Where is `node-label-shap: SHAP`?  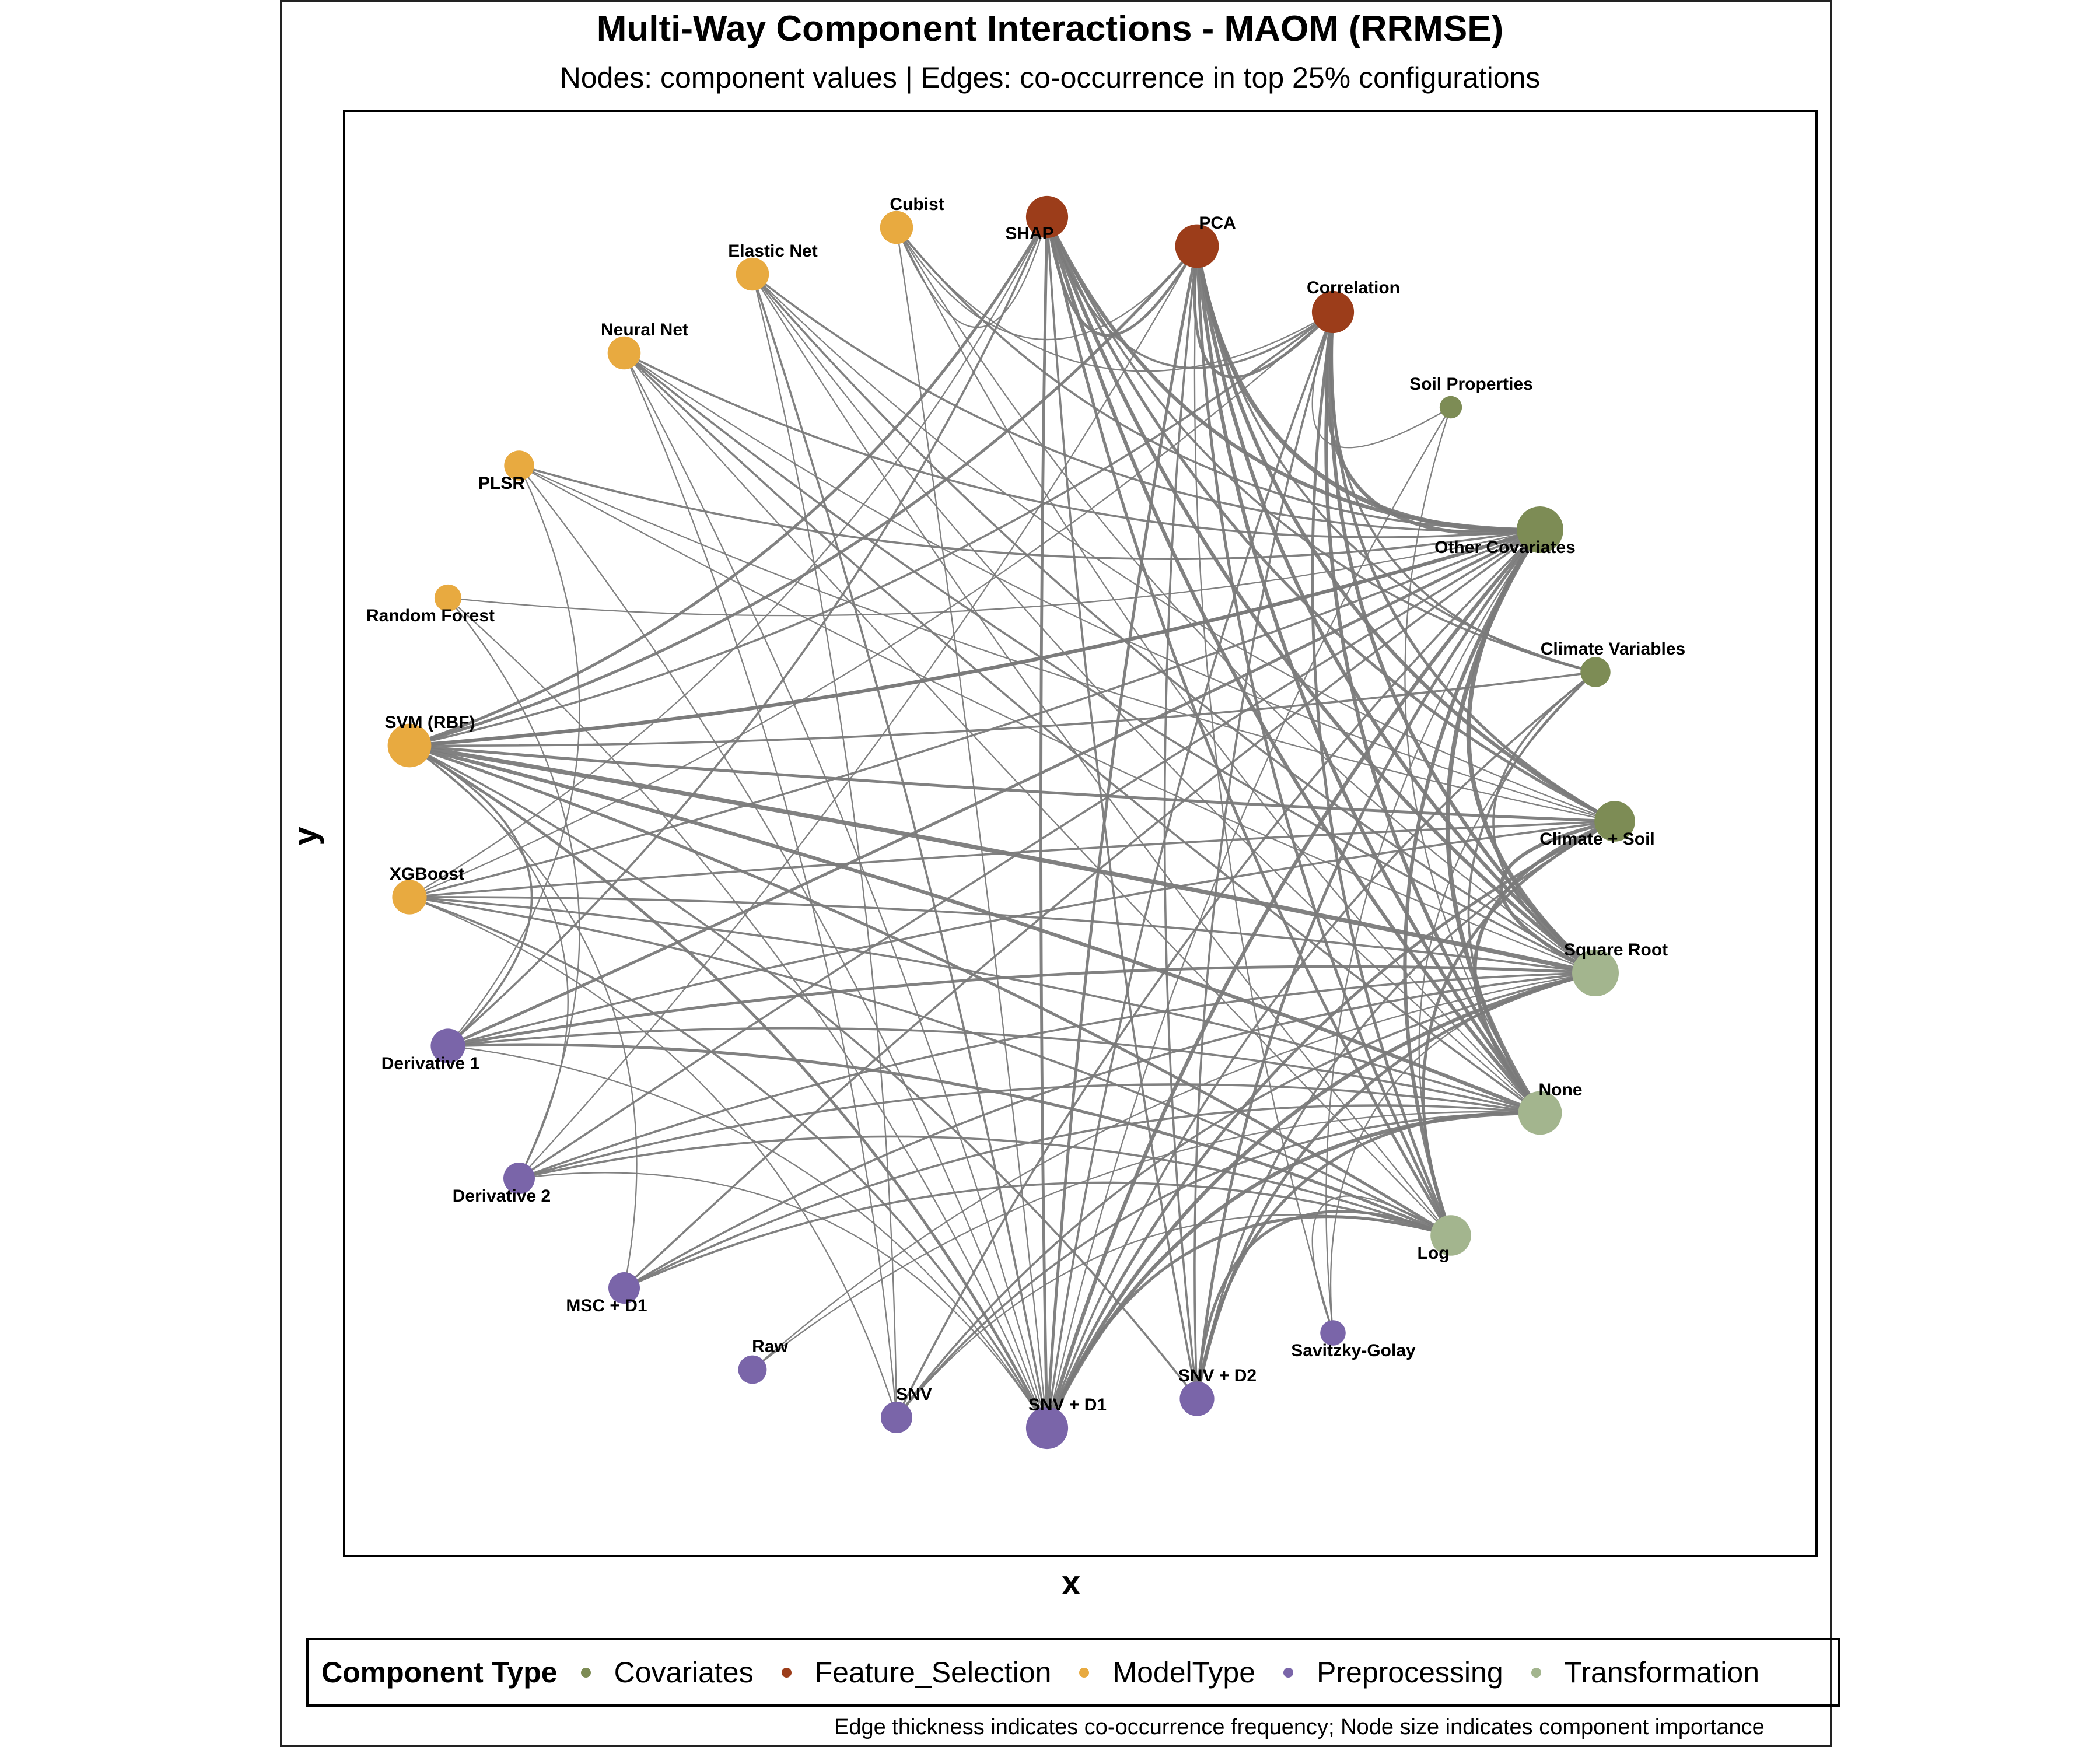
node-label-shap: SHAP is located at coordinates (1029, 233).